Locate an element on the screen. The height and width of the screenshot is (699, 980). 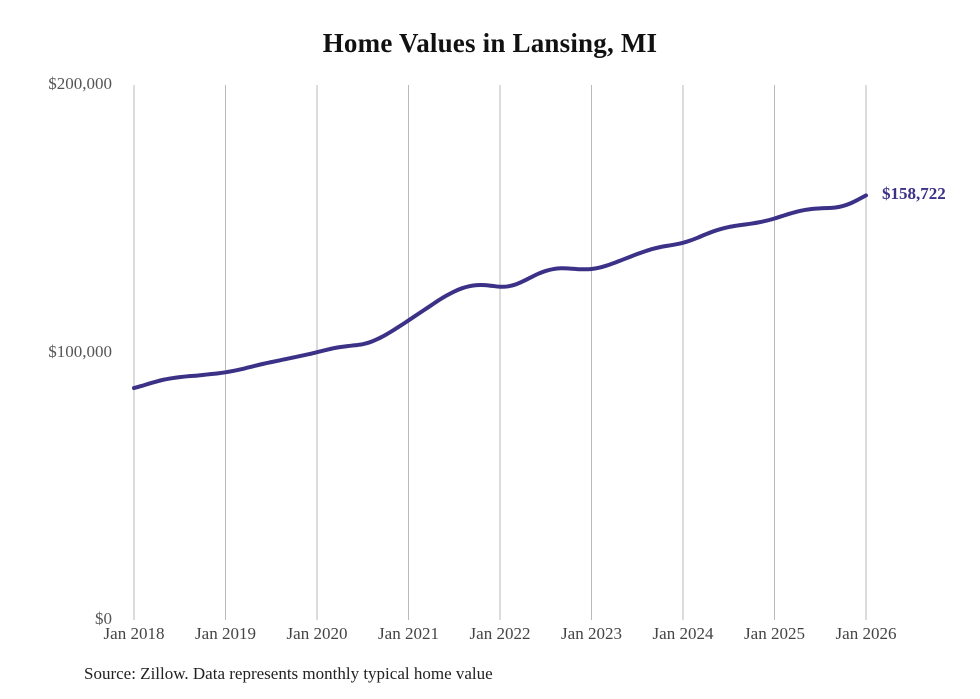
x-tick-label: Jan 2024 is located at coordinates (683, 633).